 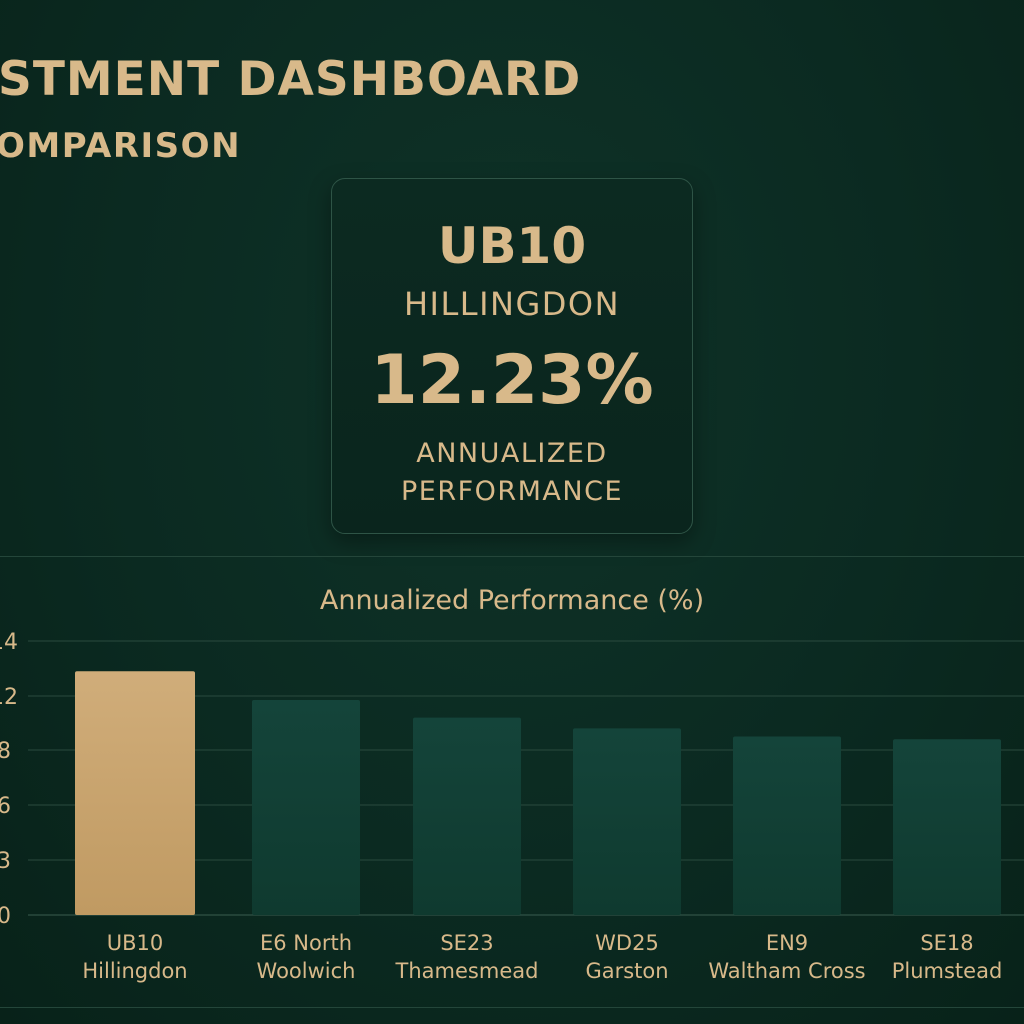 I want to click on x-label-code: SE23, so click(x=466, y=943).